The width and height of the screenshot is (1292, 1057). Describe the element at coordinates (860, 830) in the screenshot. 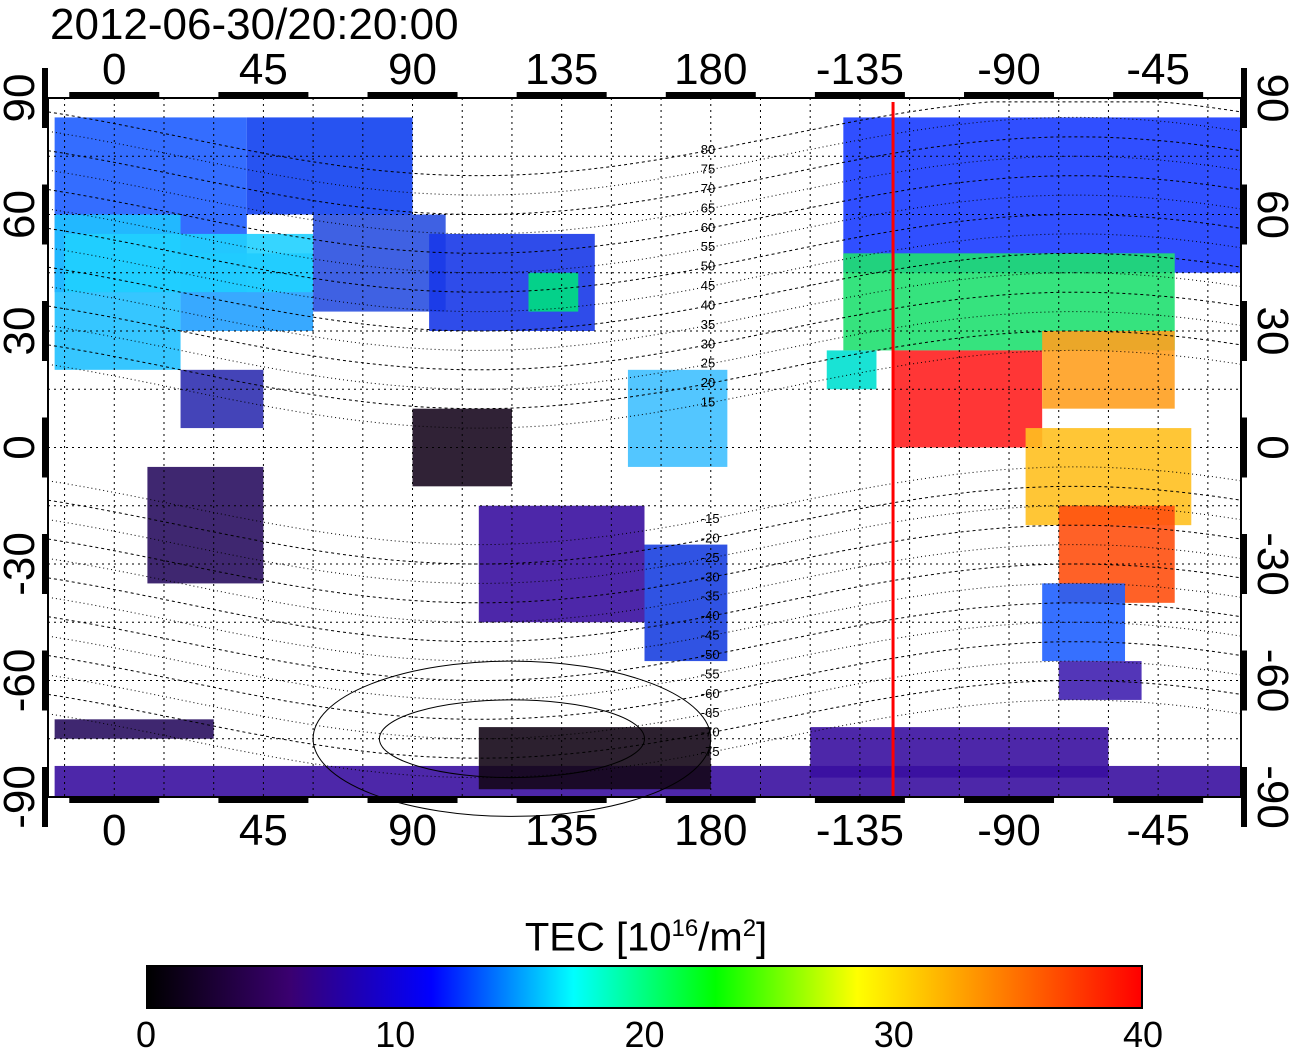

I see `bottom-lon-tick-label: -135` at that location.